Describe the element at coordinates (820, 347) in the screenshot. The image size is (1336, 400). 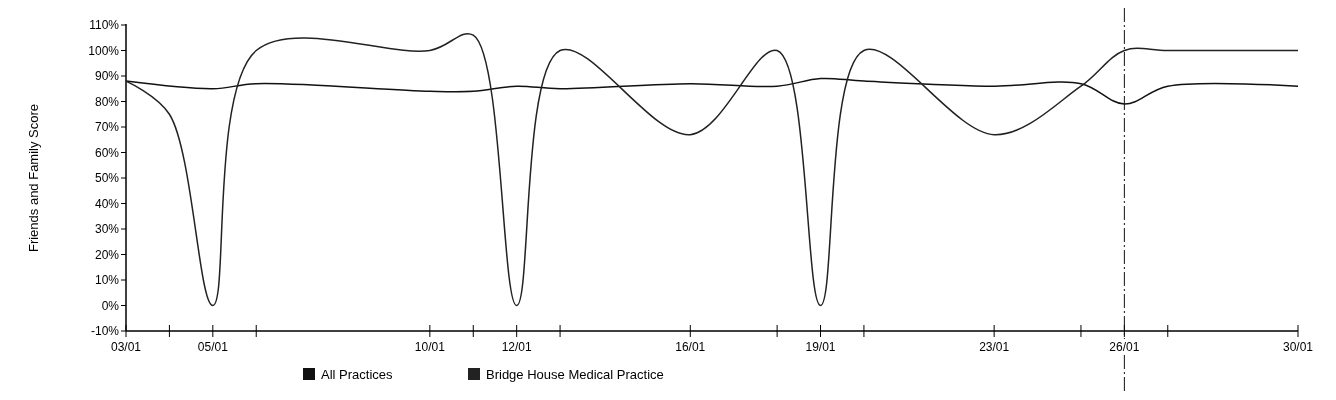
I see `x-tick-label: 19/01` at that location.